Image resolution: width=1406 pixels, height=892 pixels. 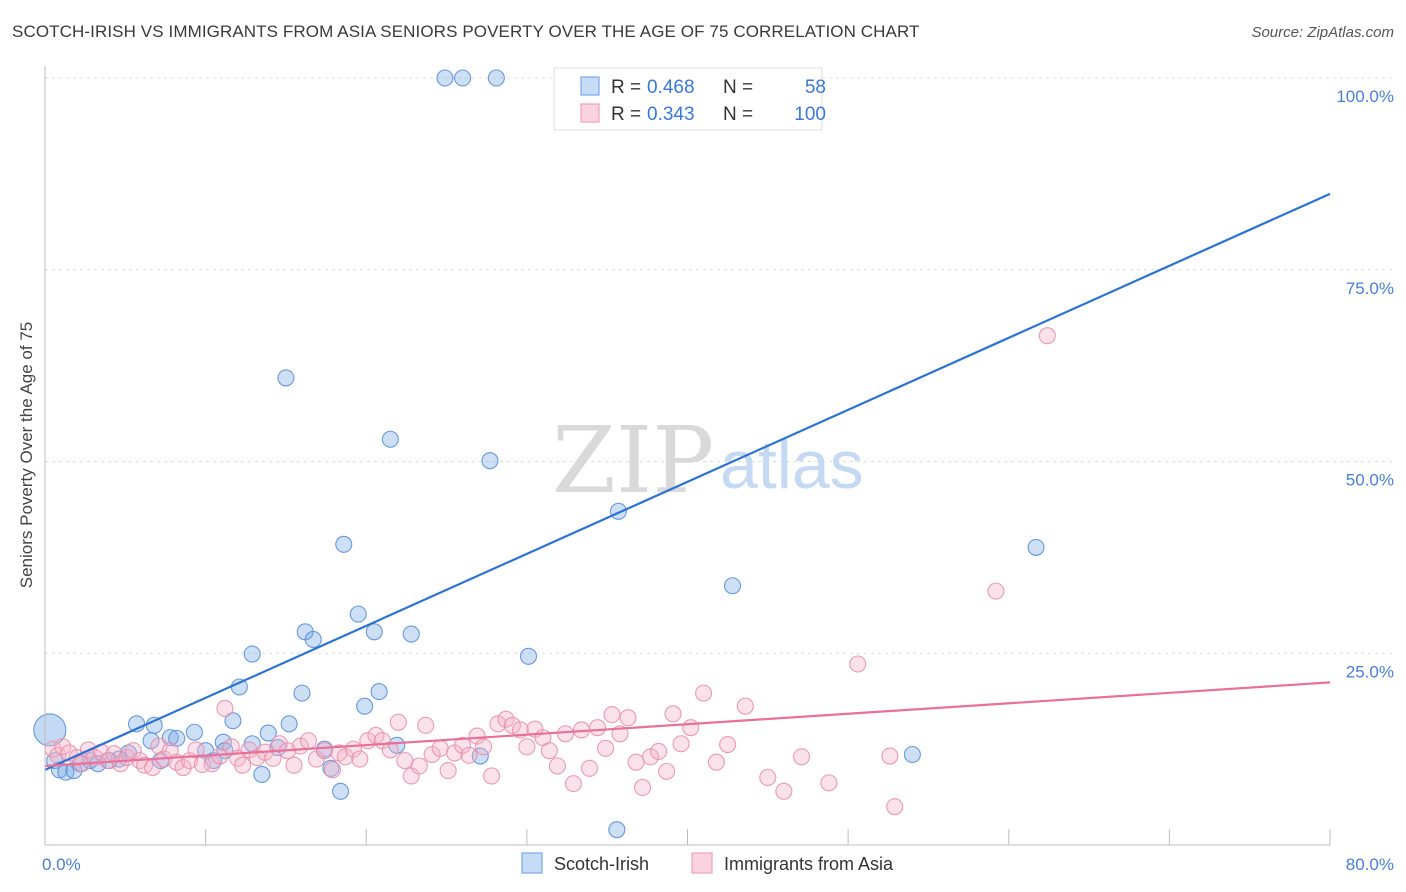 I want to click on trend-line-immigrants-from-asia, so click(x=687, y=724).